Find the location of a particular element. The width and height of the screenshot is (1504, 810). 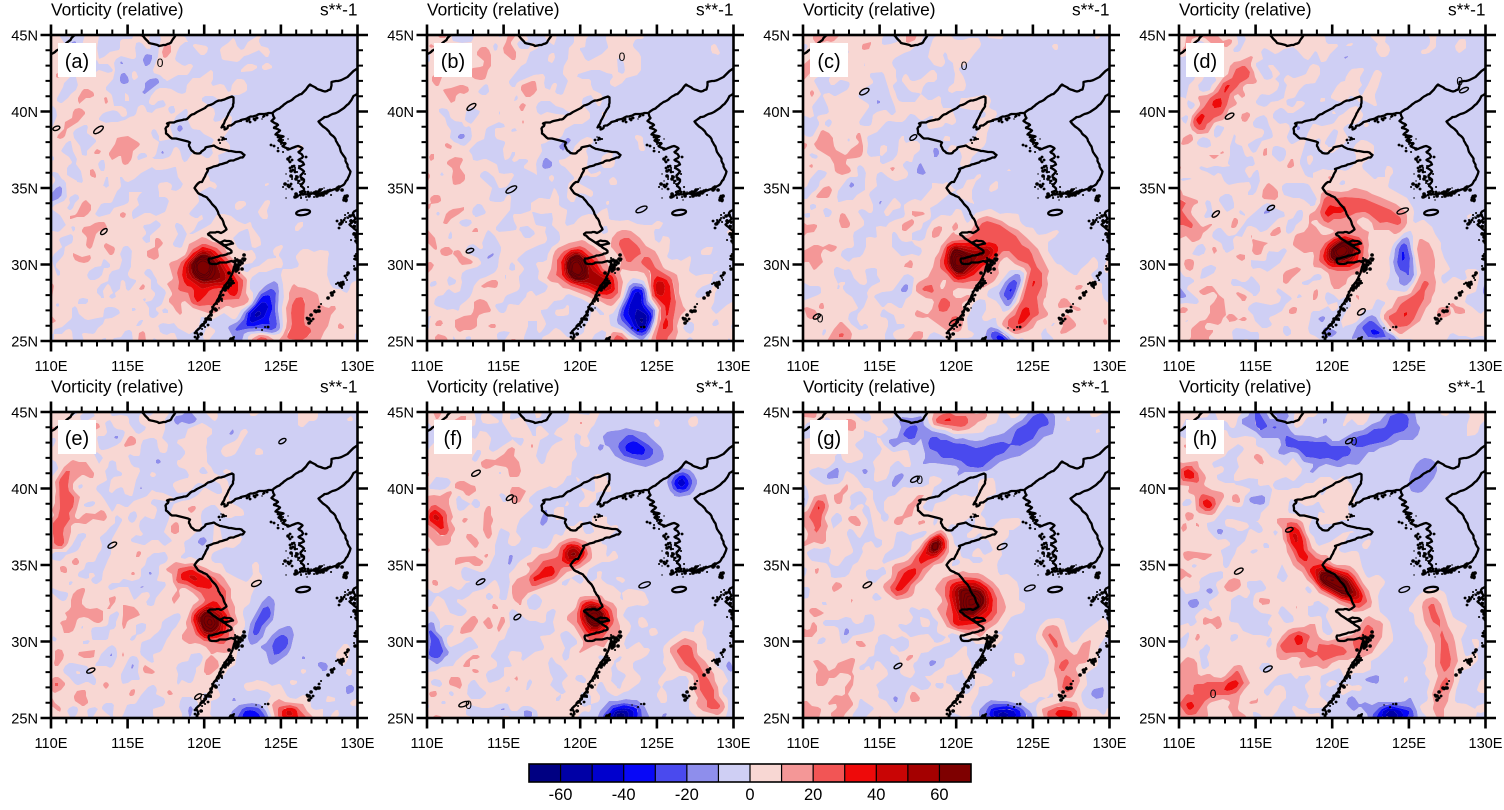

svg-text: 20 is located at coordinates (813, 795).